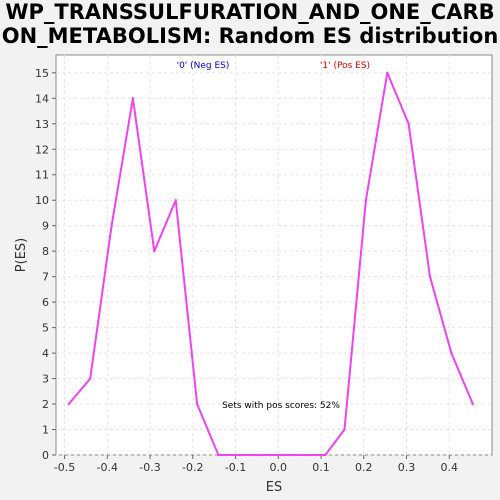 The image size is (500, 500). Describe the element at coordinates (42, 98) in the screenshot. I see `y-tick-label: 14` at that location.